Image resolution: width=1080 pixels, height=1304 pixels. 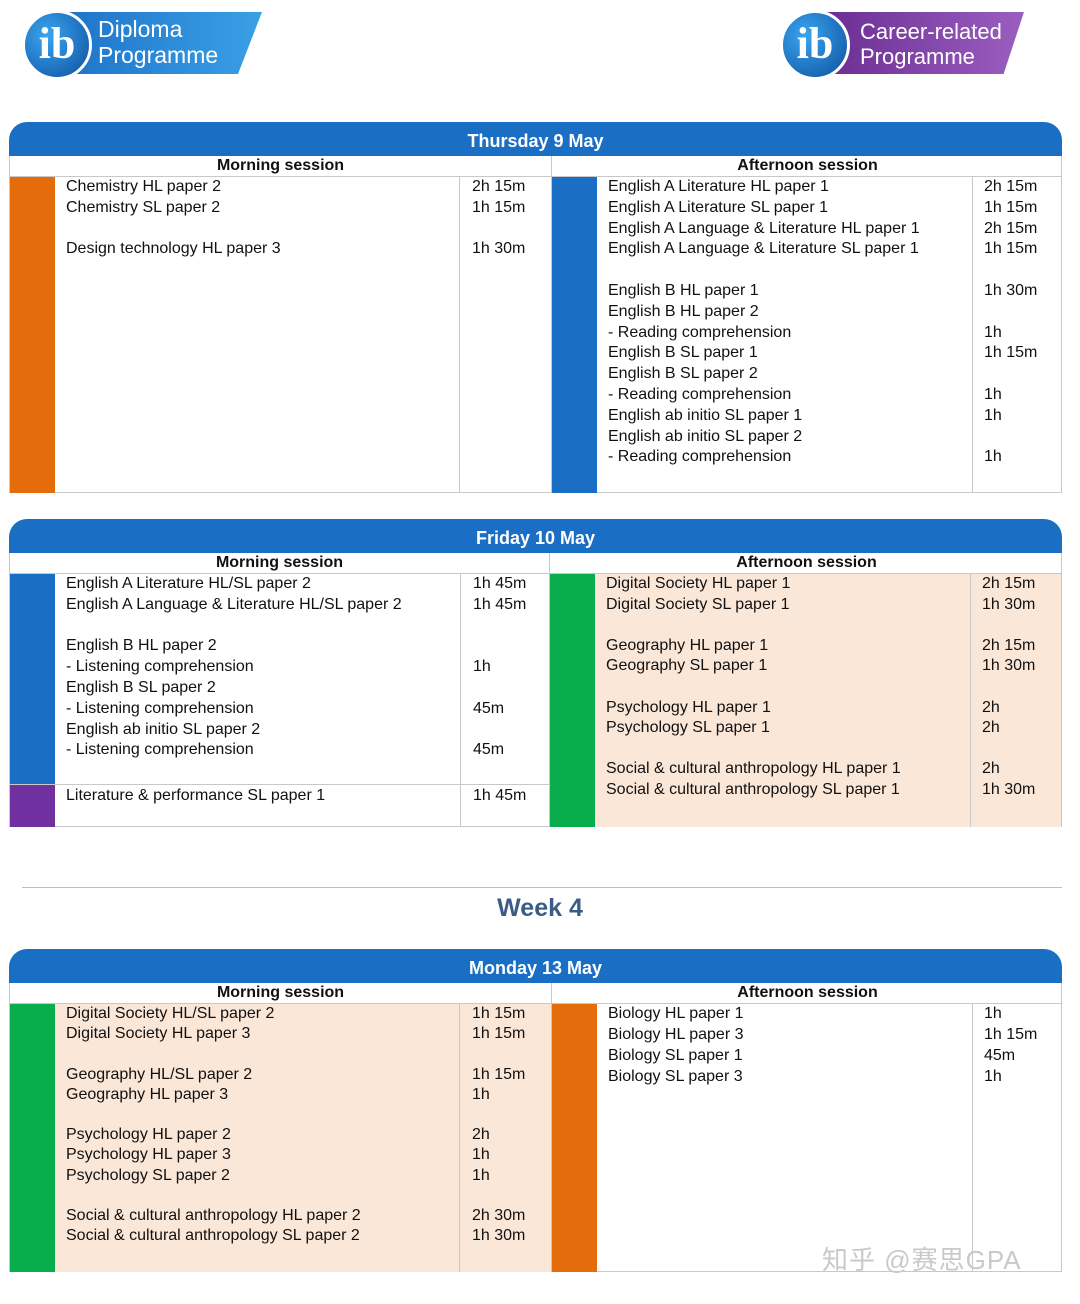 What do you see at coordinates (147, 1094) in the screenshot?
I see `exam-paper-name: Geography HL paper 3` at bounding box center [147, 1094].